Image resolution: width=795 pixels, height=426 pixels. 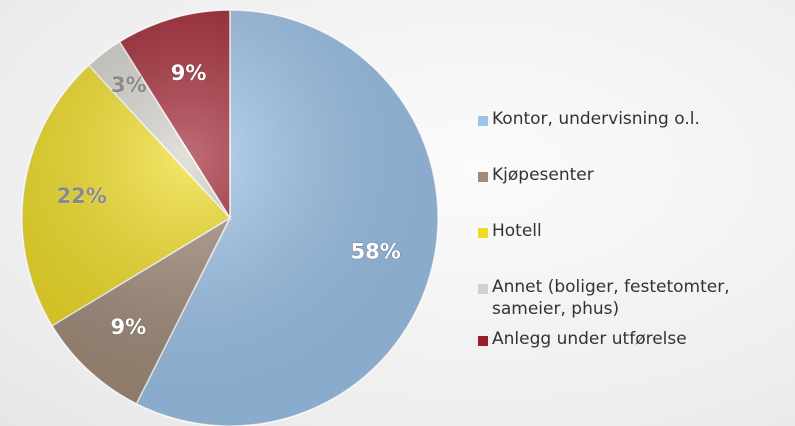 What do you see at coordinates (129, 85) in the screenshot?
I see `value-label: 3%` at bounding box center [129, 85].